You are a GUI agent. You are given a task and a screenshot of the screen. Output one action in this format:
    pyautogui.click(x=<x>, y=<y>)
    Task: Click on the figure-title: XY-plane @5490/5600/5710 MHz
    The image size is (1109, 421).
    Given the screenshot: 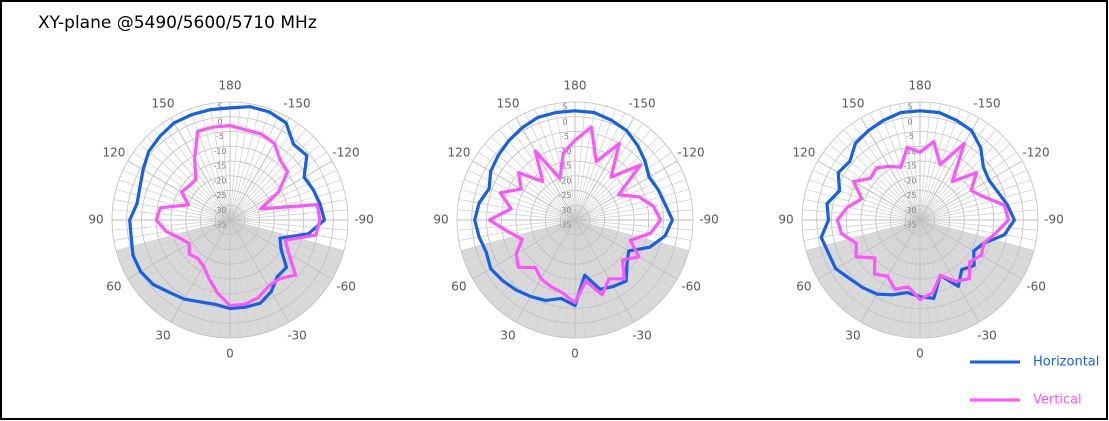 What is the action you would take?
    pyautogui.click(x=177, y=23)
    